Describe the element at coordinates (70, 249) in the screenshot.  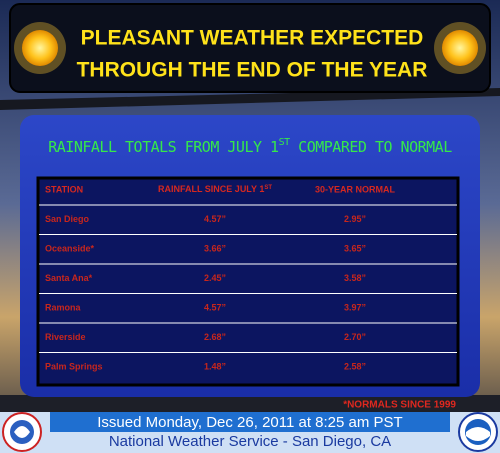
I see `cell: Oceanside*` at that location.